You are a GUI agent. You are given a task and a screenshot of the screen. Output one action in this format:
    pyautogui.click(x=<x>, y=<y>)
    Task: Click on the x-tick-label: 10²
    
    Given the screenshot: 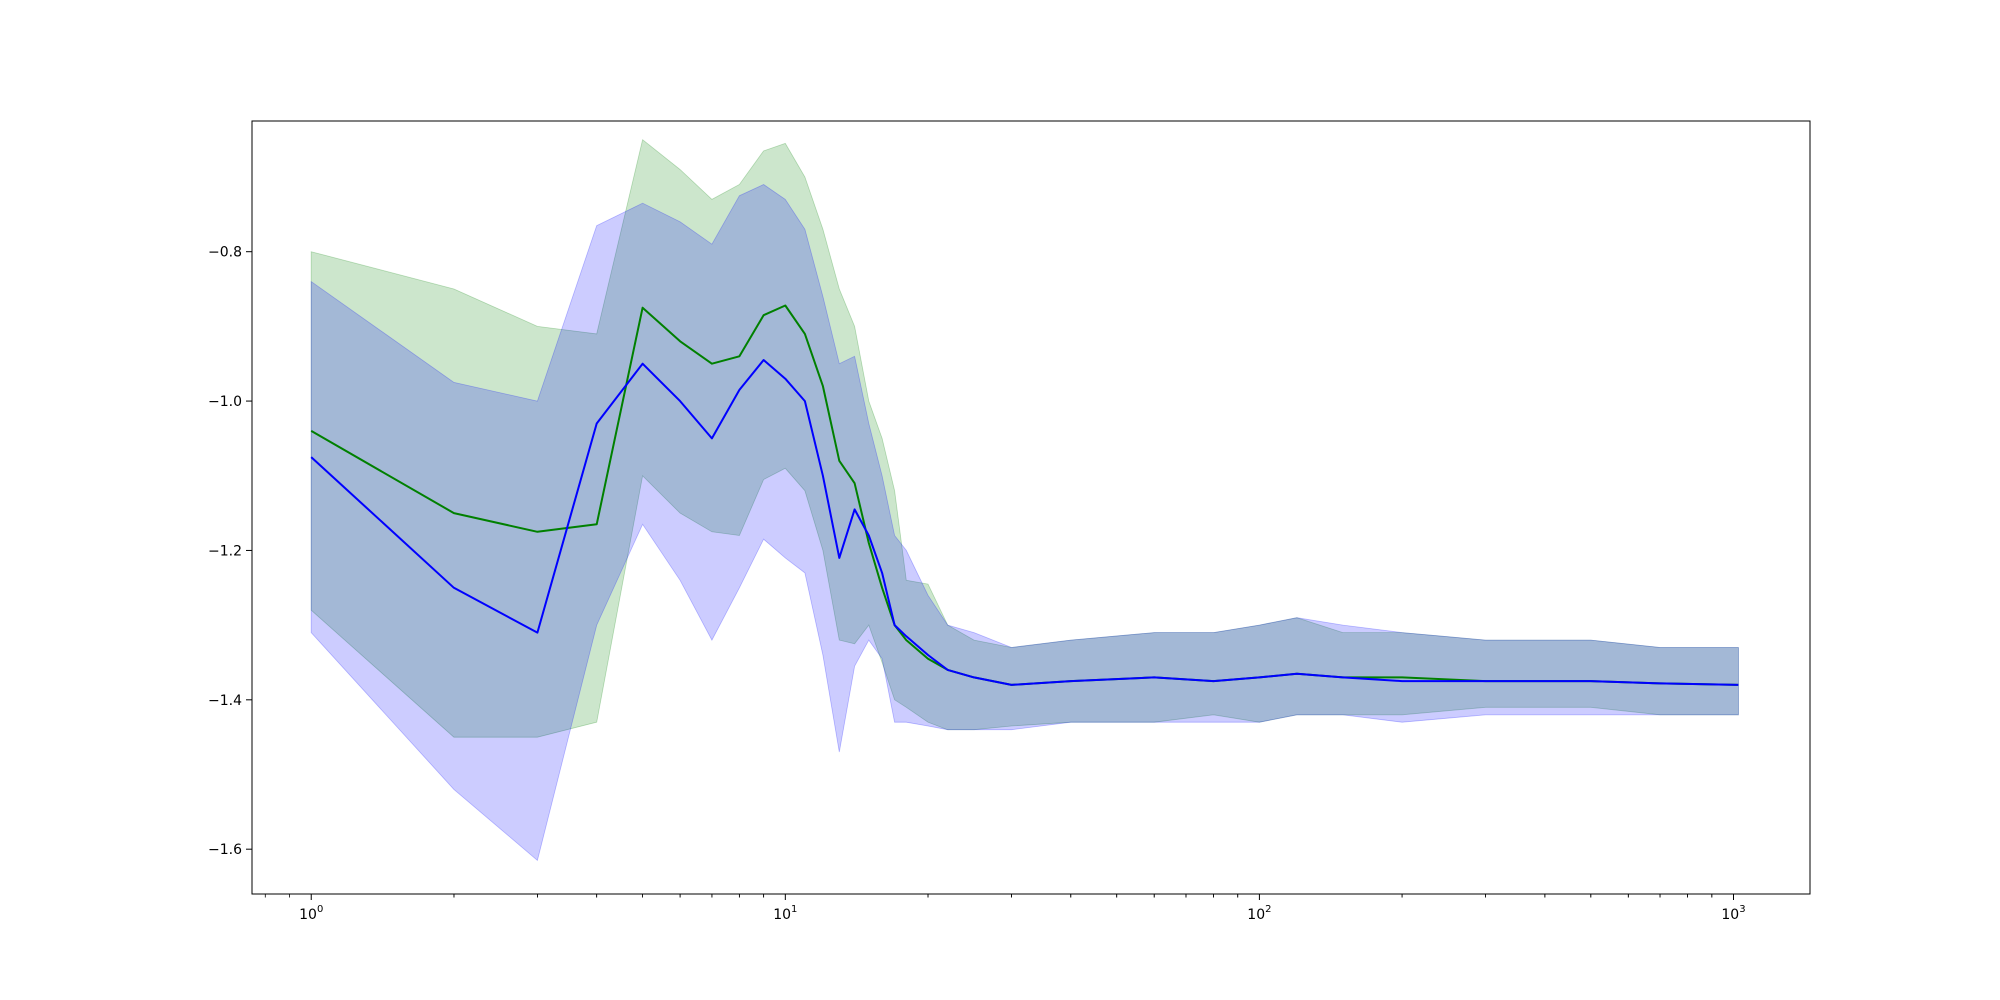 What is the action you would take?
    pyautogui.click(x=1259, y=913)
    